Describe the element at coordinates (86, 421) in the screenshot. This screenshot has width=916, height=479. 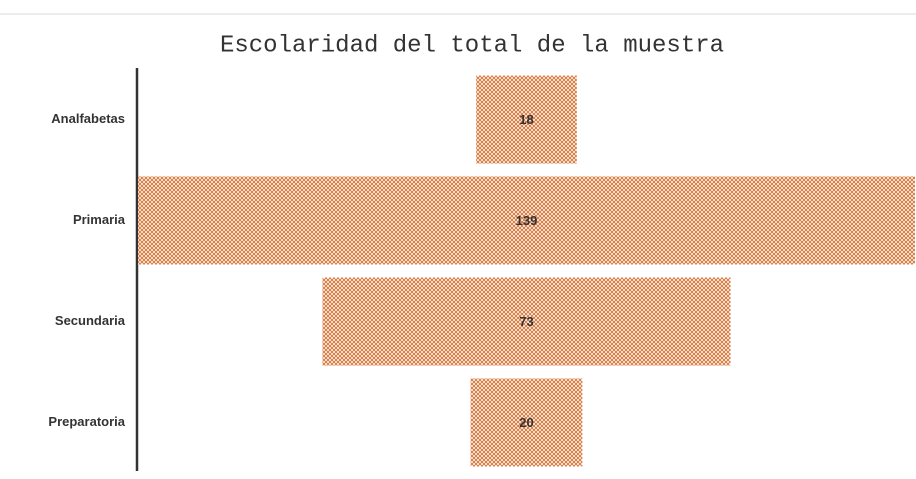
I see `category-label: Preparatoria` at that location.